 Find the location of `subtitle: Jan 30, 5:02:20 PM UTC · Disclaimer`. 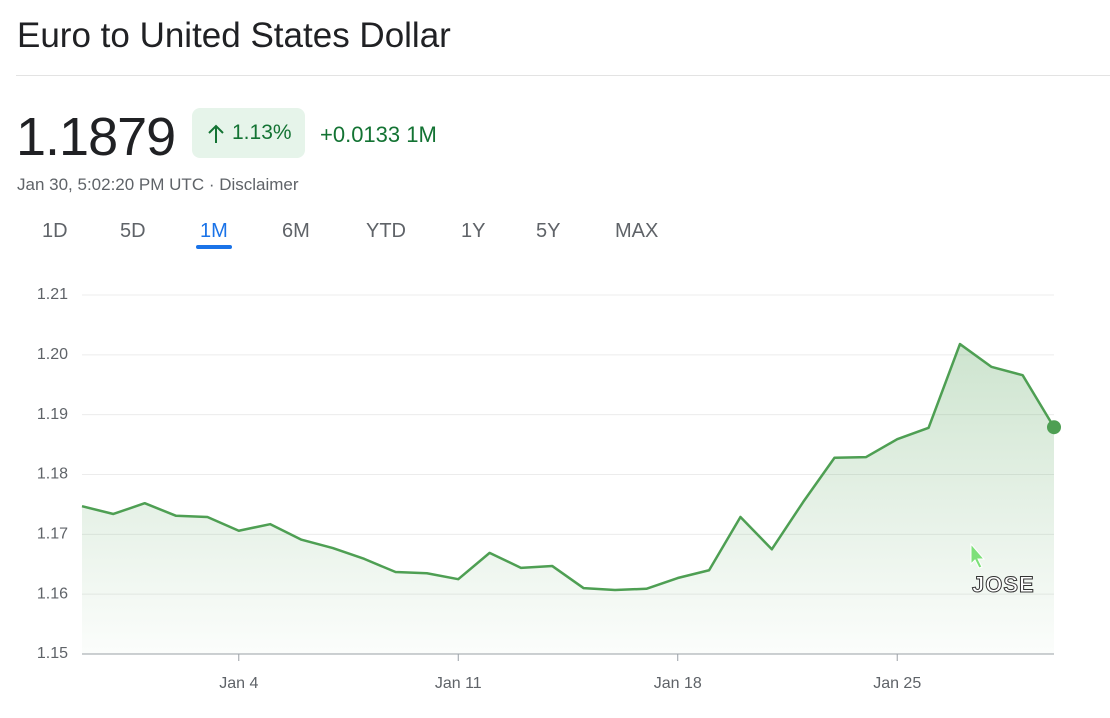

subtitle: Jan 30, 5:02:20 PM UTC · Disclaimer is located at coordinates (158, 184).